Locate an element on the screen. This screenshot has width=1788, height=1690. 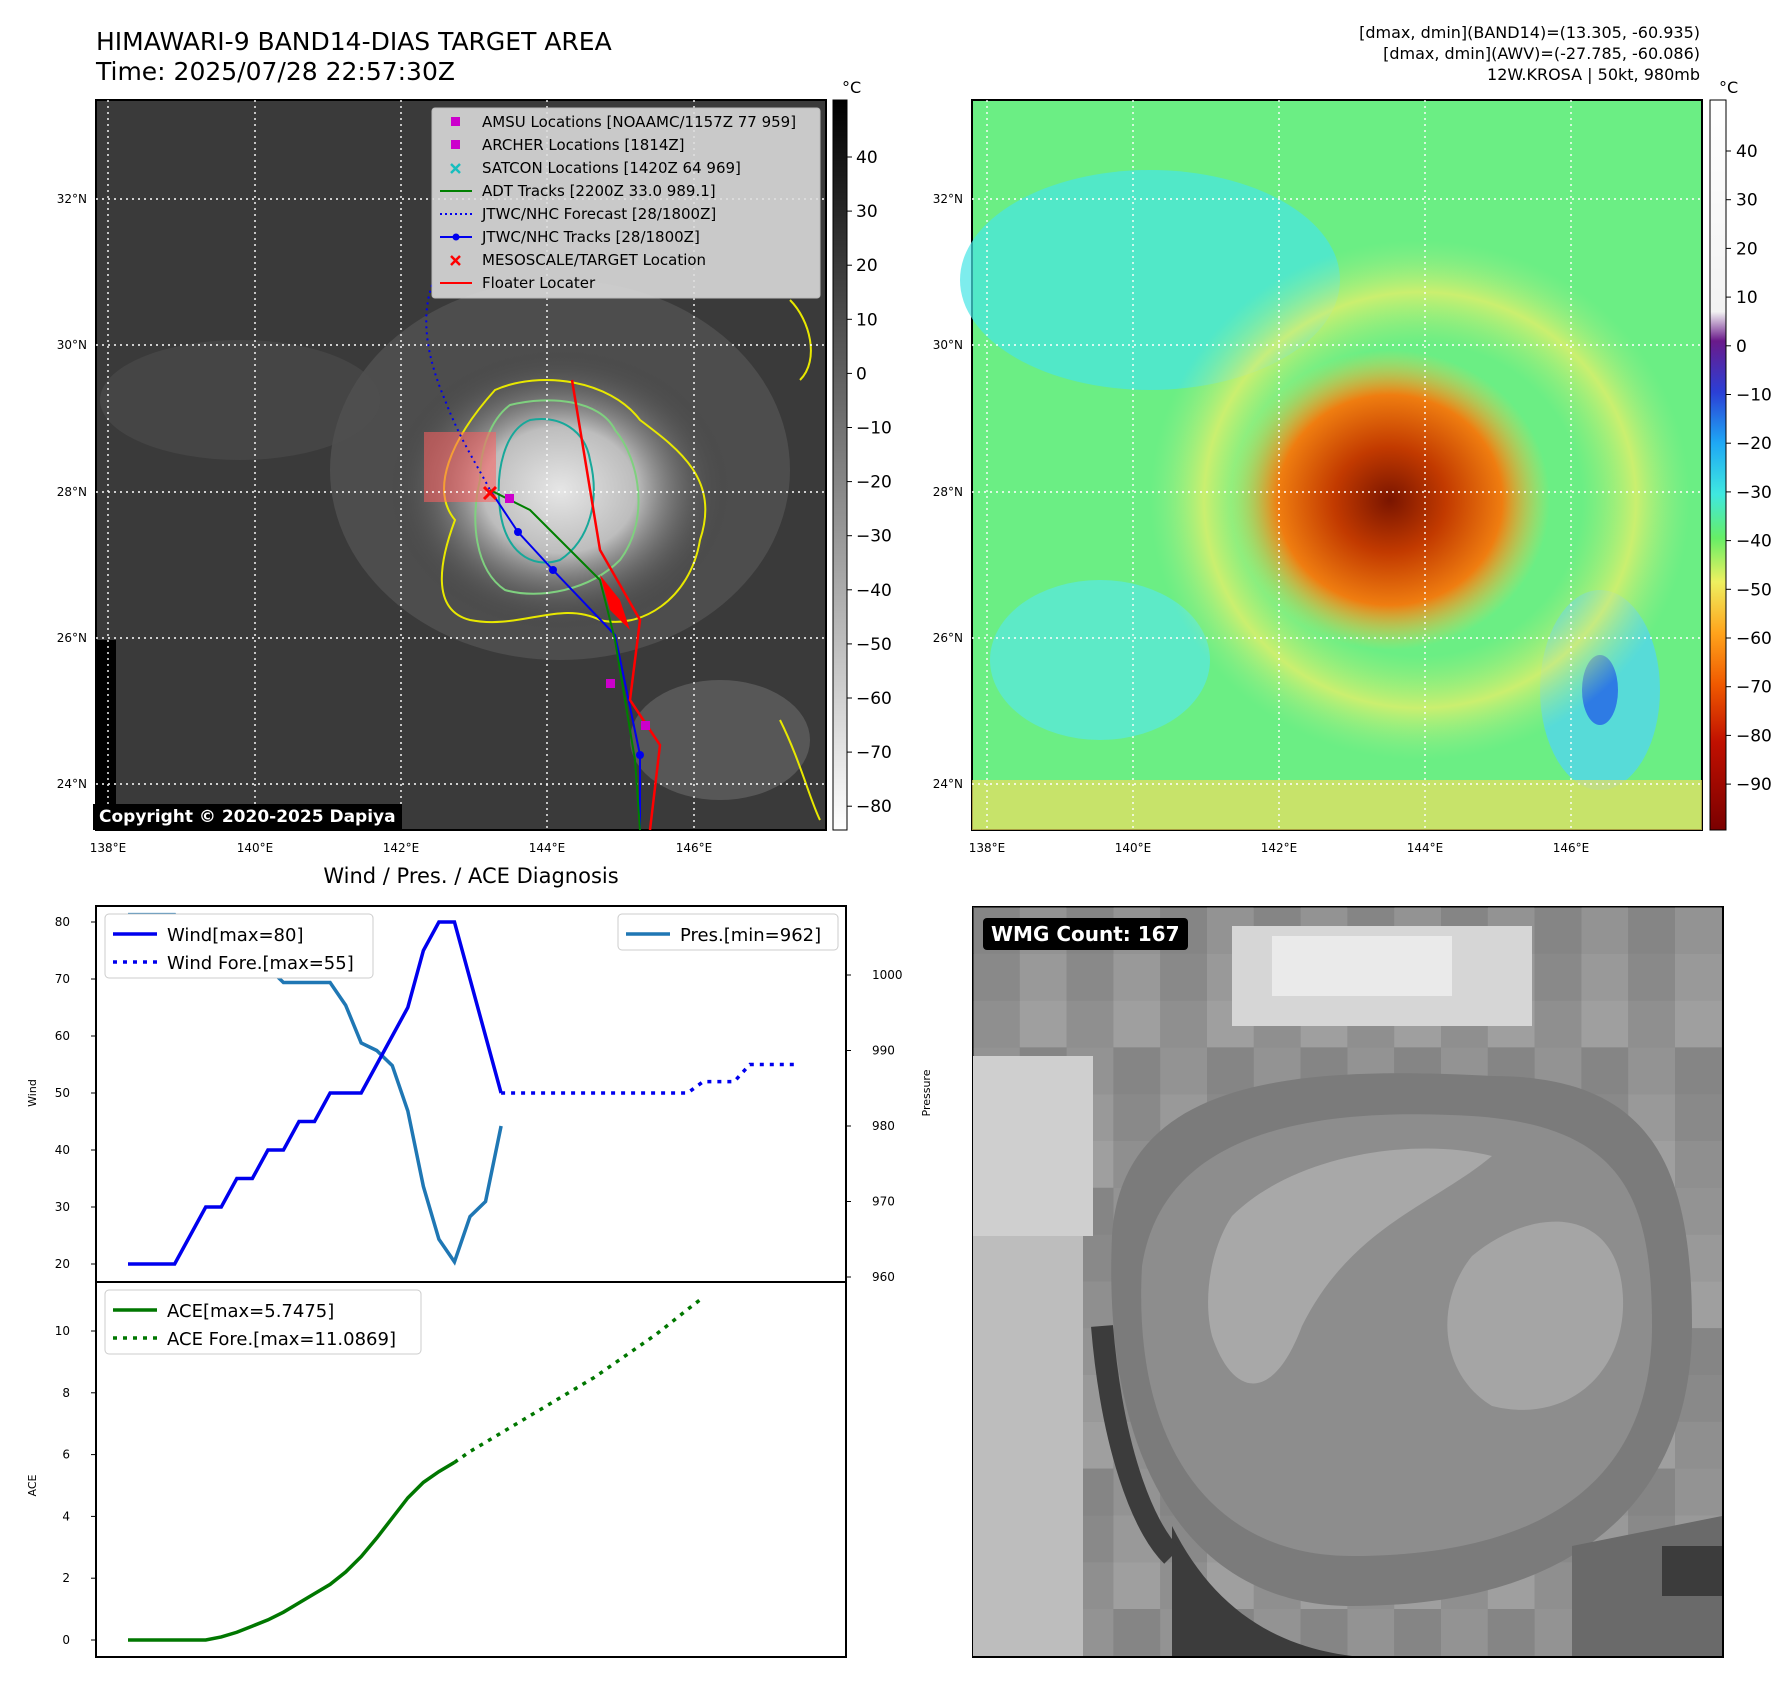
legend-label: JTWC/NHC Tracks [28/1800Z] is located at coordinates (590, 237).